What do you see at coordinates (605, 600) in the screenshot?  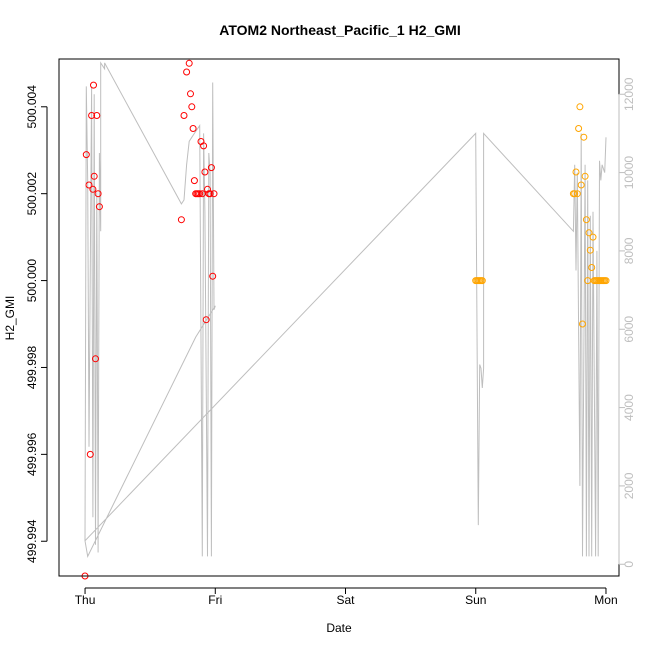 I see `x-tick-label: Mon` at bounding box center [605, 600].